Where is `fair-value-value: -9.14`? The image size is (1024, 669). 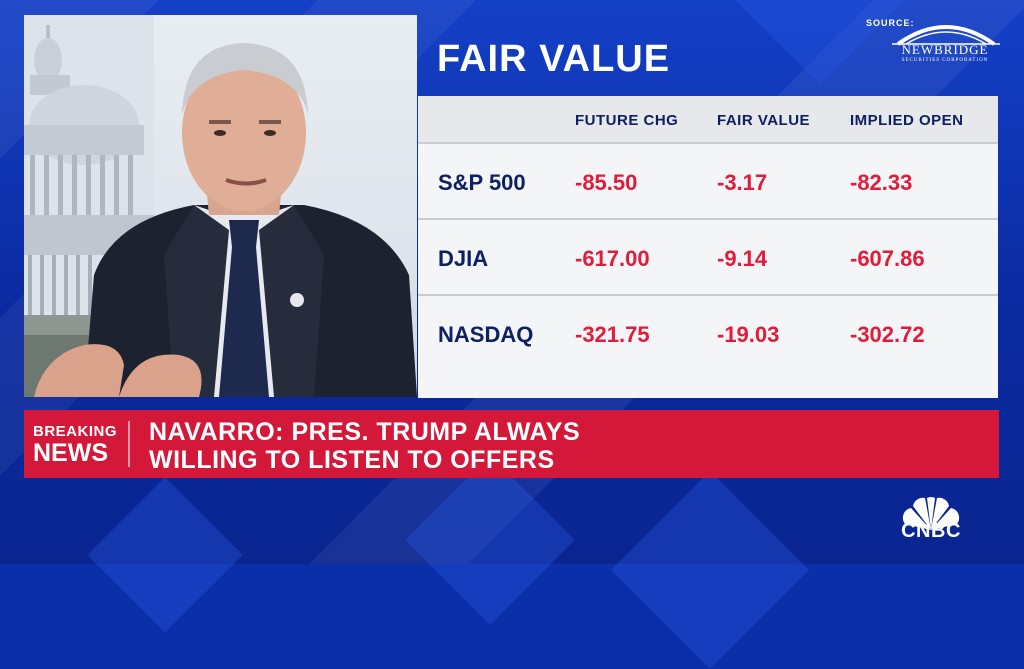 fair-value-value: -9.14 is located at coordinates (742, 258).